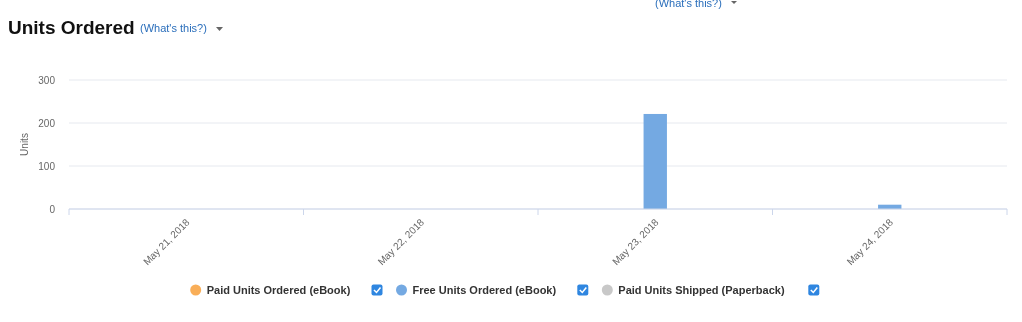  Describe the element at coordinates (47, 80) in the screenshot. I see `y-tick-label: 300` at that location.